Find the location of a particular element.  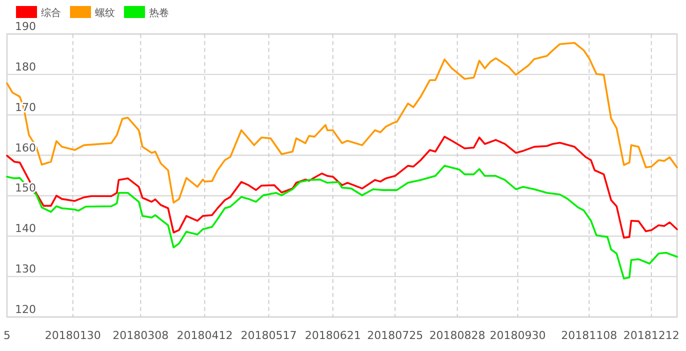

x-tick-label: 20180412 is located at coordinates (204, 335).